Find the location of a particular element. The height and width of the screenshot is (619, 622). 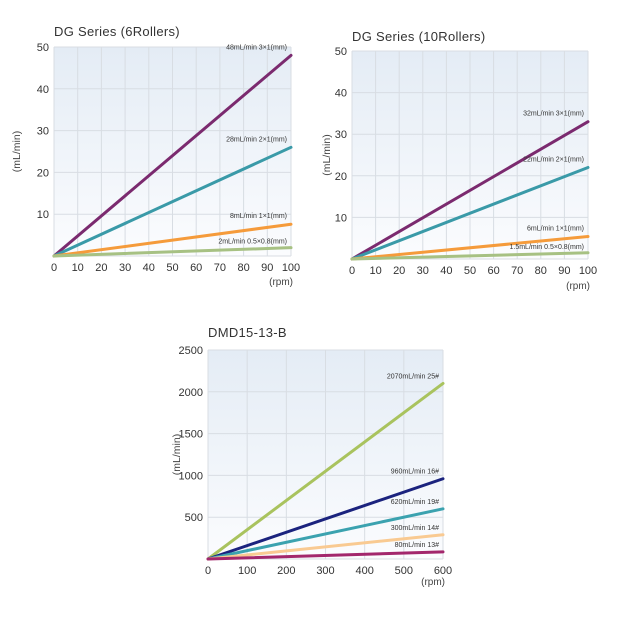

series-label: 2mL/min 0.5×0.8(mm) is located at coordinates (252, 242).